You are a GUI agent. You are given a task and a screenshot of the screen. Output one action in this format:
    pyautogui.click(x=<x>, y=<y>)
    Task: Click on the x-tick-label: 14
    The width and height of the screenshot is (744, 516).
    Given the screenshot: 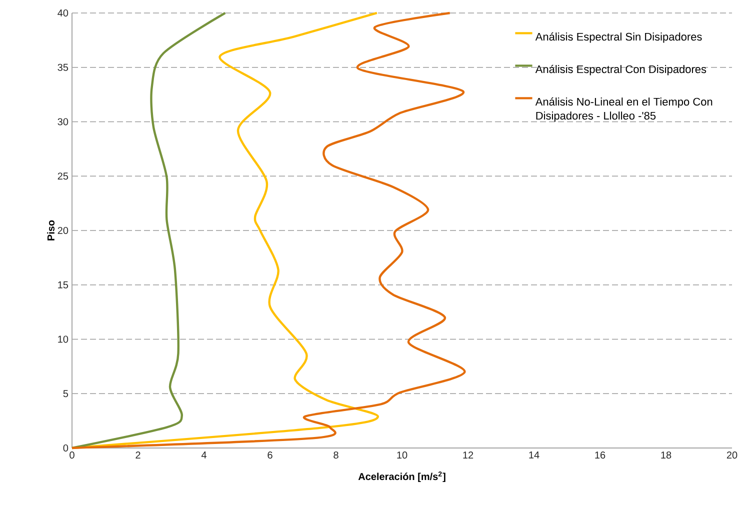 What is the action you would take?
    pyautogui.click(x=534, y=455)
    